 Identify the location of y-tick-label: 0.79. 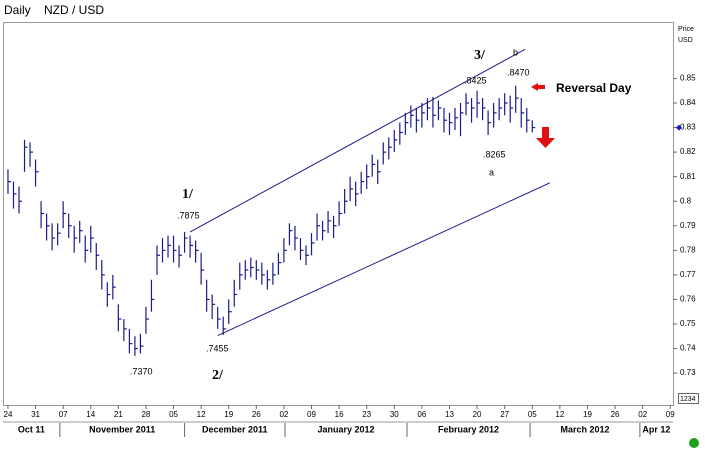
(688, 225).